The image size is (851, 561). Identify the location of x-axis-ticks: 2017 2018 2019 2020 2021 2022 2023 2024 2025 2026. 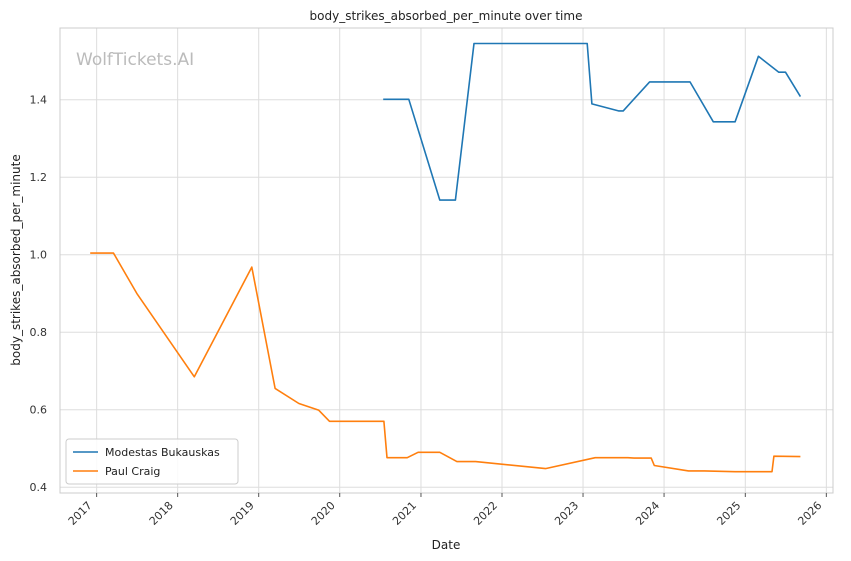
(446, 510).